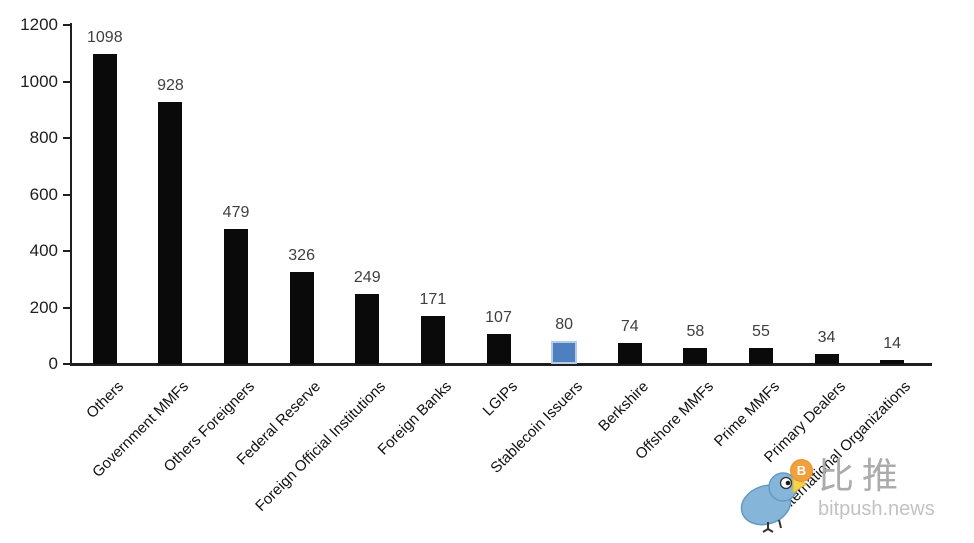  I want to click on bitpush-bird-icon, so click(773, 502).